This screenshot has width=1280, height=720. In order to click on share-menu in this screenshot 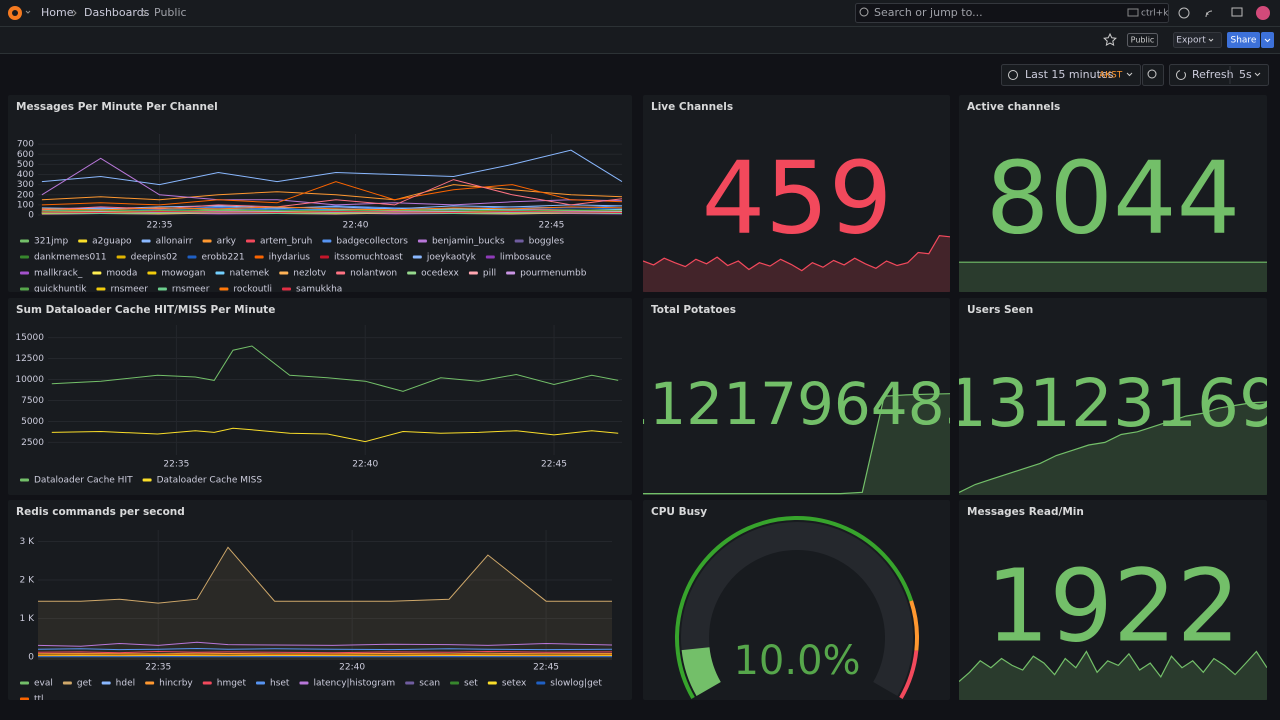, I will do `click(1267, 40)`.